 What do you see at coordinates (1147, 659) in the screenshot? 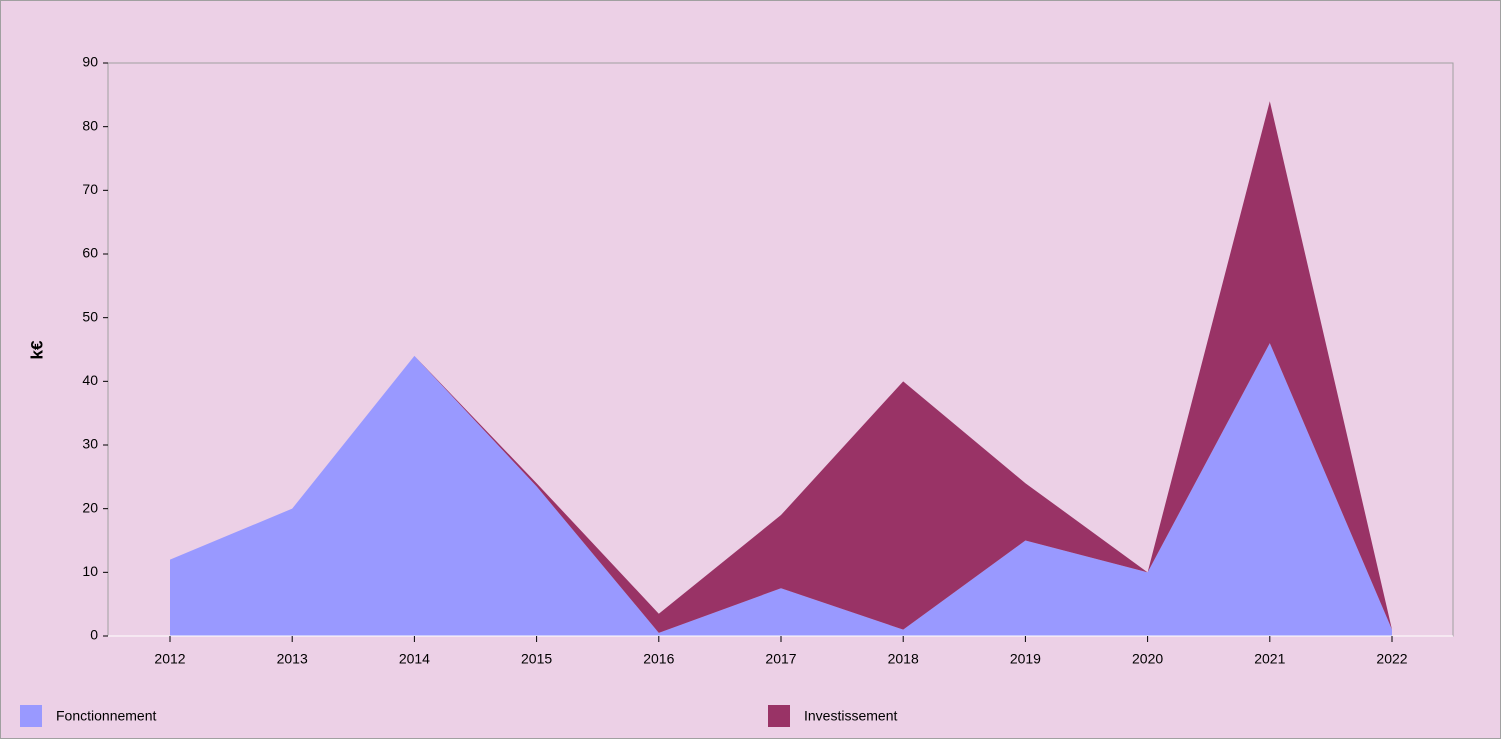
I see `x-tick-label: 2020` at bounding box center [1147, 659].